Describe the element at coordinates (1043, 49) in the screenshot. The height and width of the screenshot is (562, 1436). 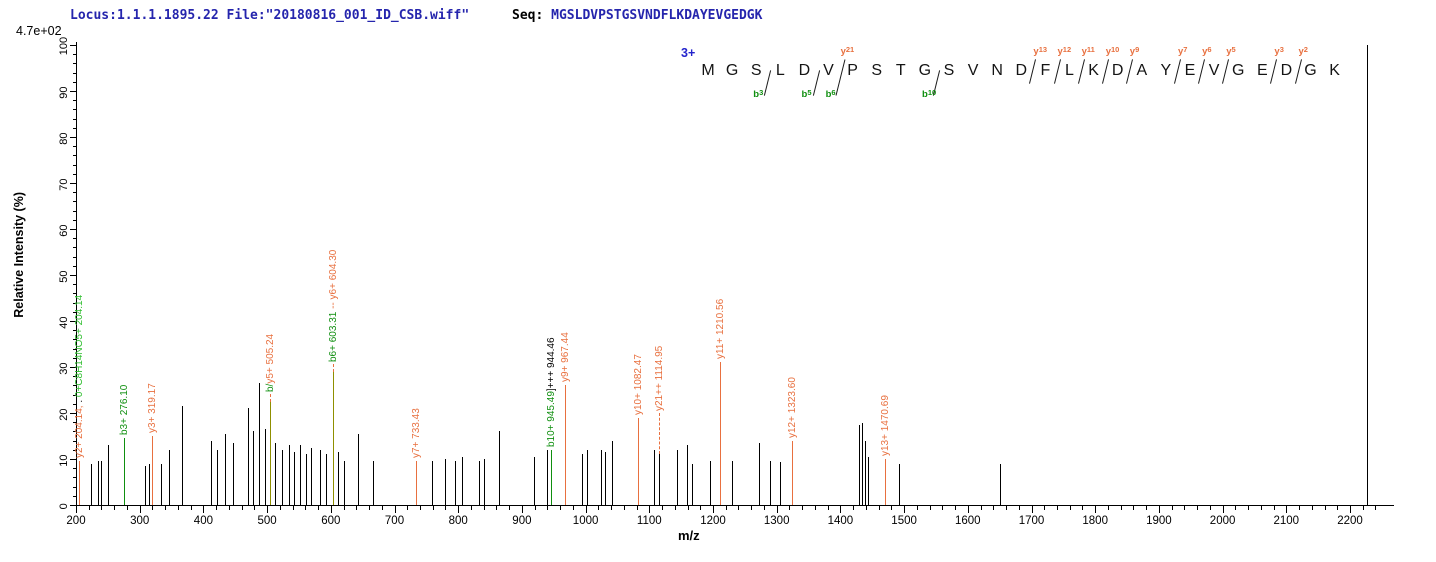
I see `ion-number: 13` at that location.